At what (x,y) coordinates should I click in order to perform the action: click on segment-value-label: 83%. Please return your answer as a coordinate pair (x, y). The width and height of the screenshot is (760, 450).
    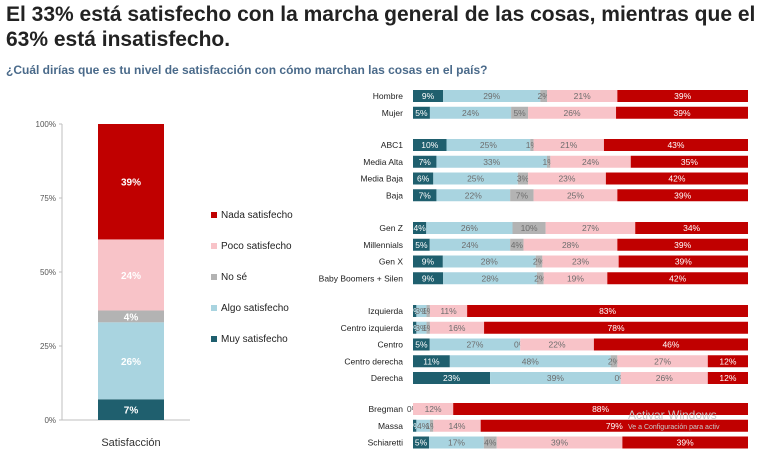
    Looking at the image, I should click on (607, 311).